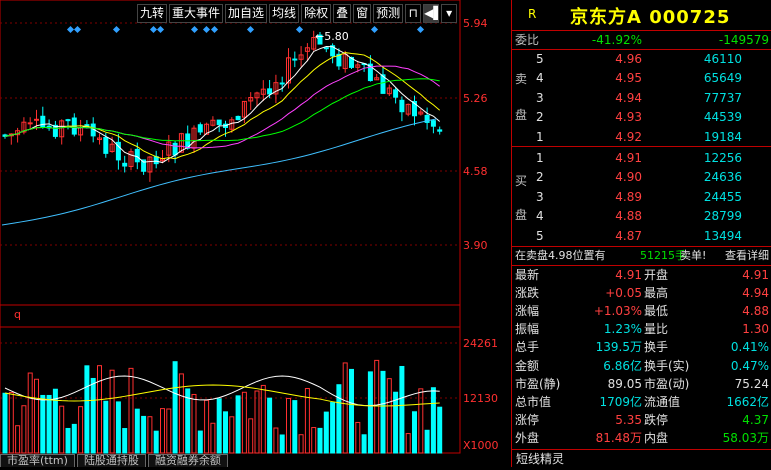  What do you see at coordinates (622, 329) in the screenshot?
I see `stat-value: 1.23%` at bounding box center [622, 329].